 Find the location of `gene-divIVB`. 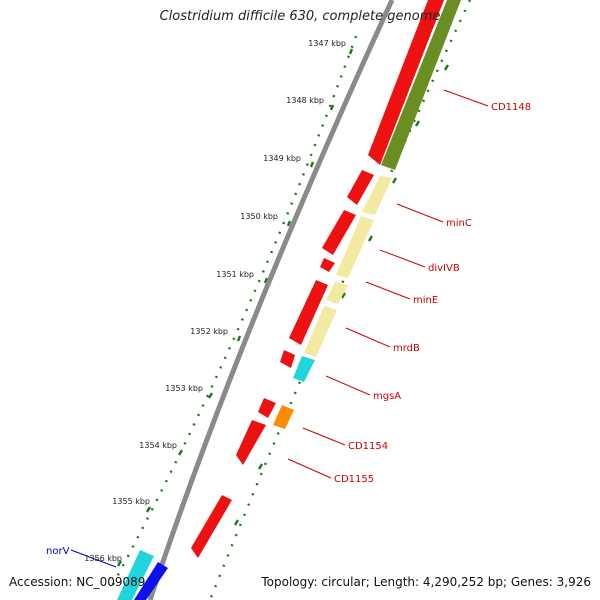

gene-divIVB is located at coordinates (355, 247).